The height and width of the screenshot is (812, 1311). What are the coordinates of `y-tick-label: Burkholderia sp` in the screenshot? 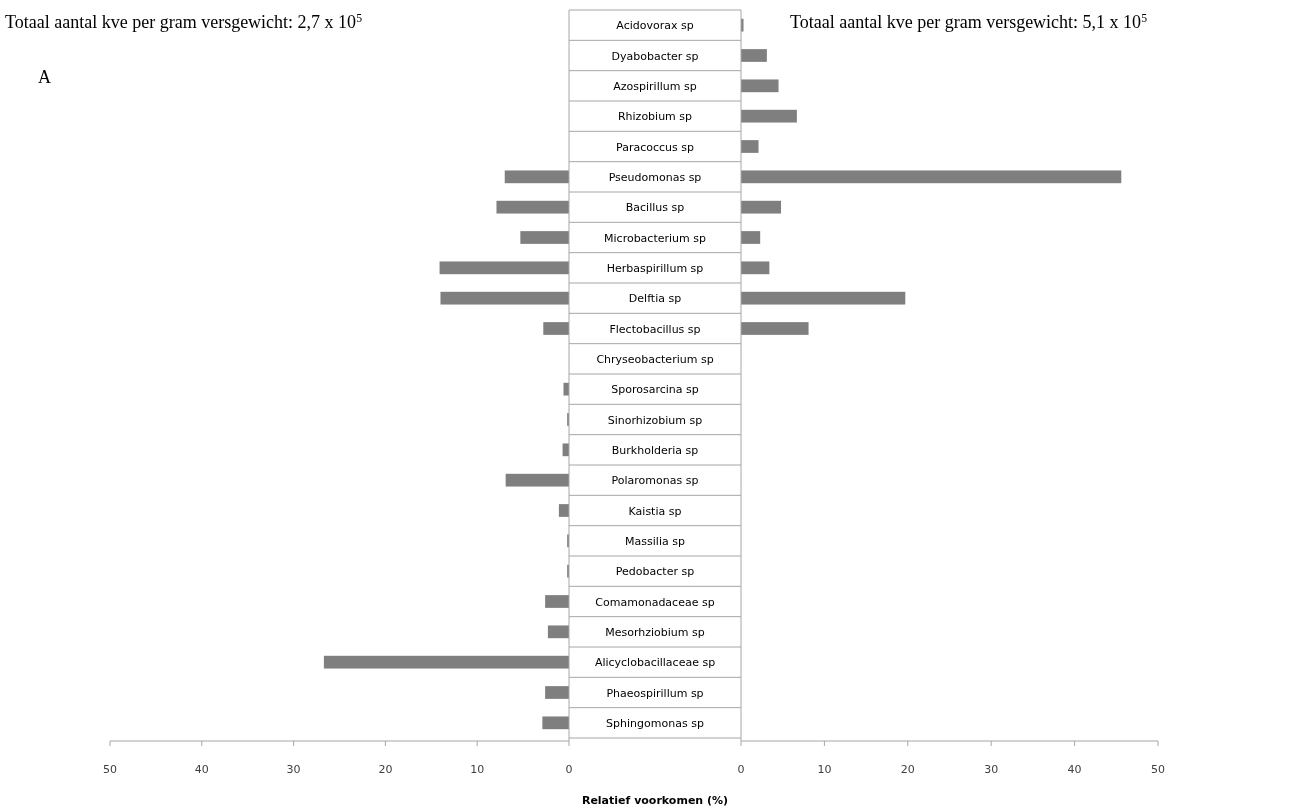 It's located at (655, 450).